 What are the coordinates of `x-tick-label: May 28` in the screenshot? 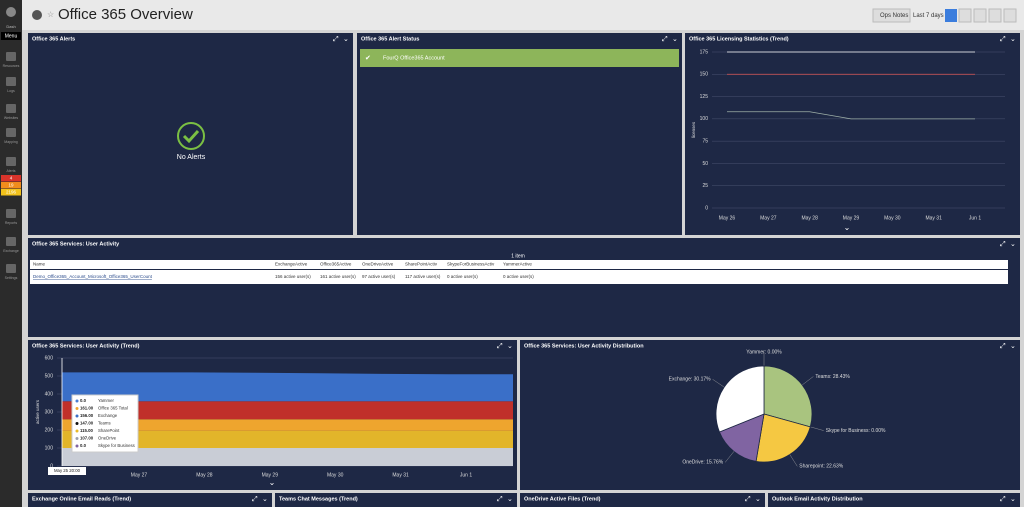 It's located at (809, 218).